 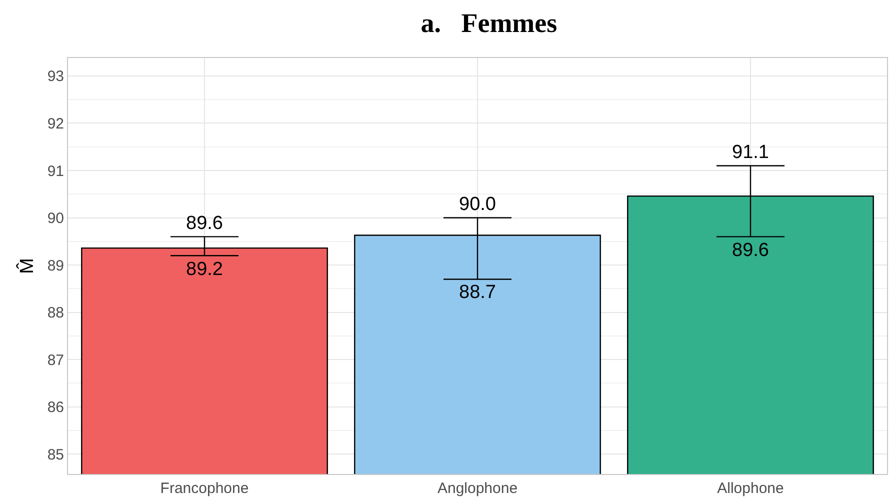 What do you see at coordinates (55, 313) in the screenshot?
I see `y-tick-label: 88` at bounding box center [55, 313].